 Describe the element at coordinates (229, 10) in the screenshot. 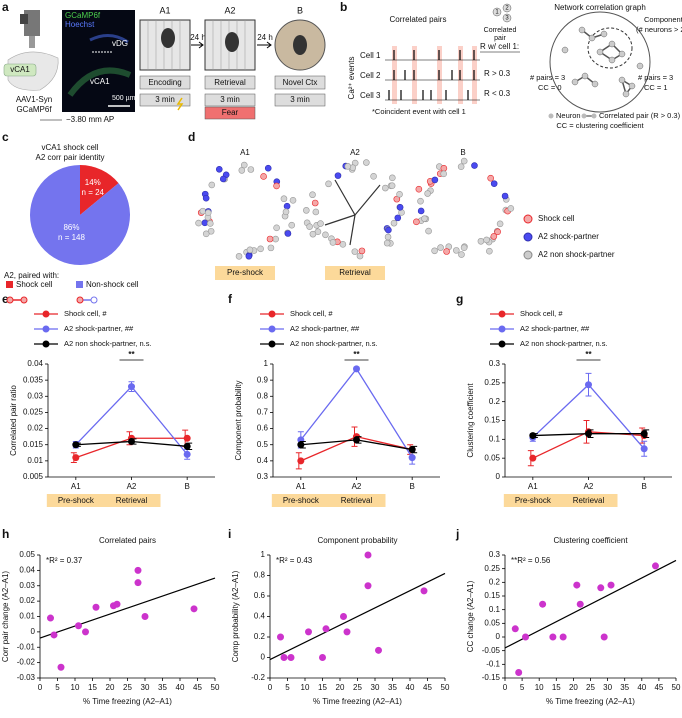

I see `session-name: A2` at that location.